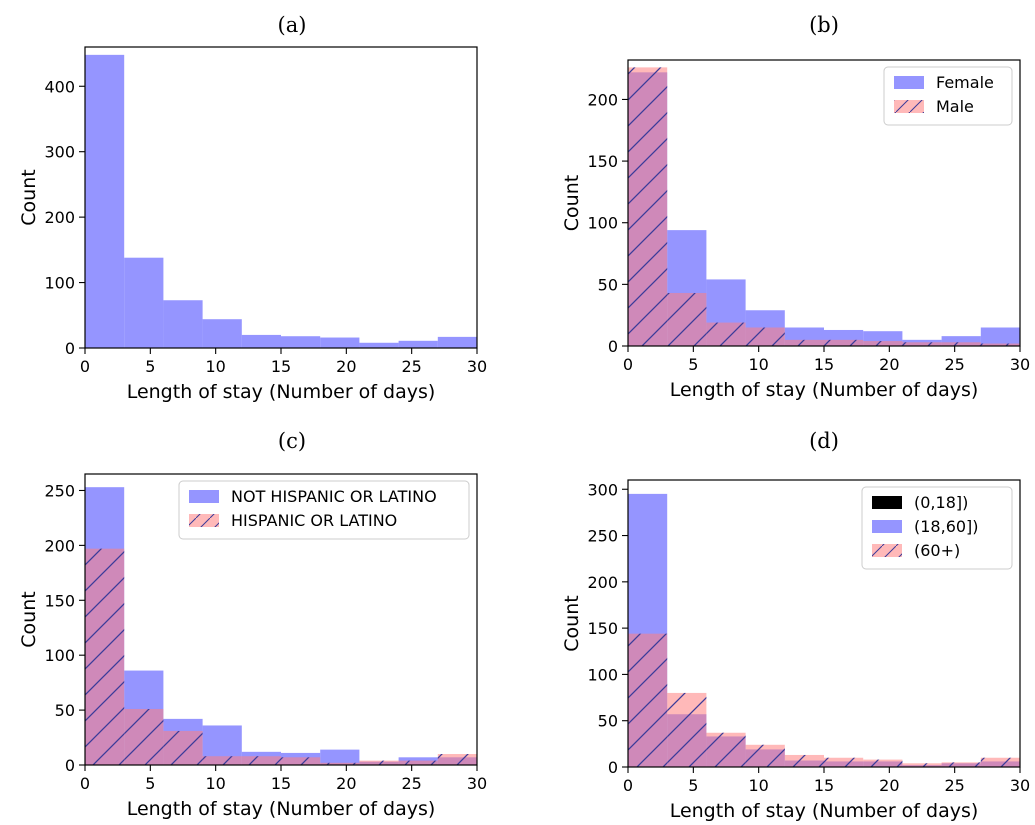 Image resolution: width=1035 pixels, height=825 pixels. Describe the element at coordinates (292, 441) in the screenshot. I see `panel-title-c: (c)` at that location.